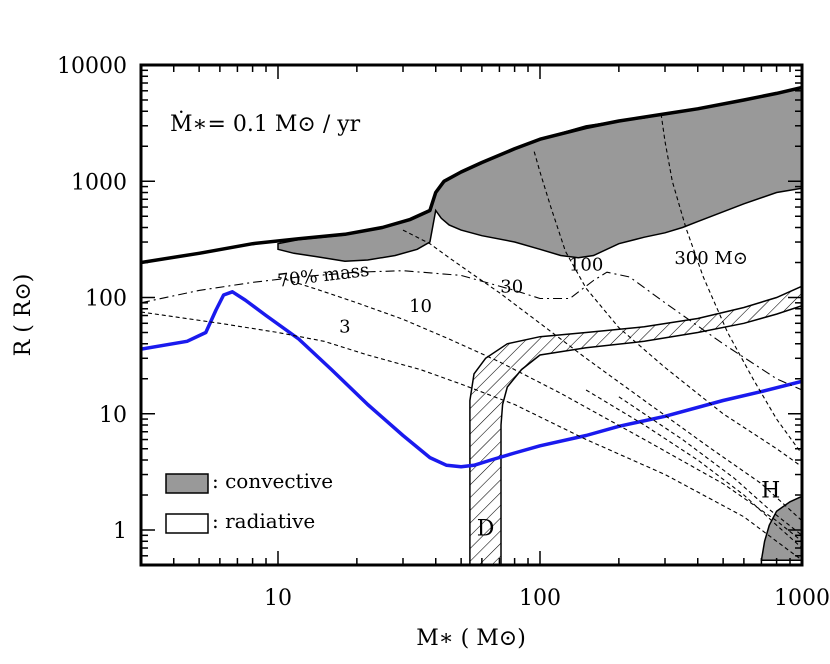 This screenshot has height=664, width=830. Describe the element at coordinates (486, 528) in the screenshot. I see `label-region-D: D` at that location.